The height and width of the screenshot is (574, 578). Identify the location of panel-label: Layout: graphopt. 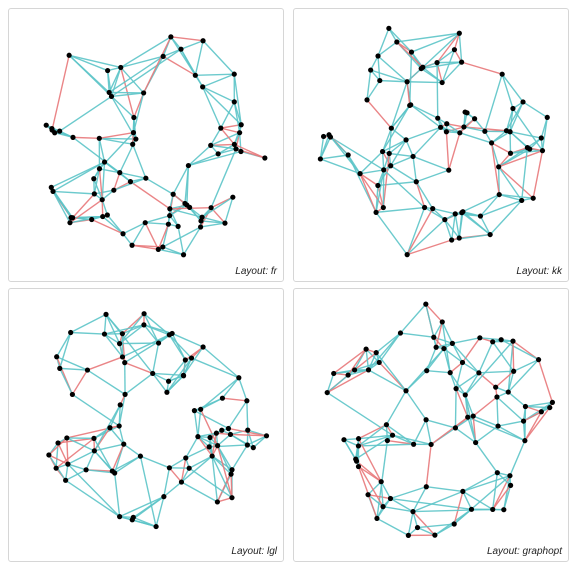
(524, 551).